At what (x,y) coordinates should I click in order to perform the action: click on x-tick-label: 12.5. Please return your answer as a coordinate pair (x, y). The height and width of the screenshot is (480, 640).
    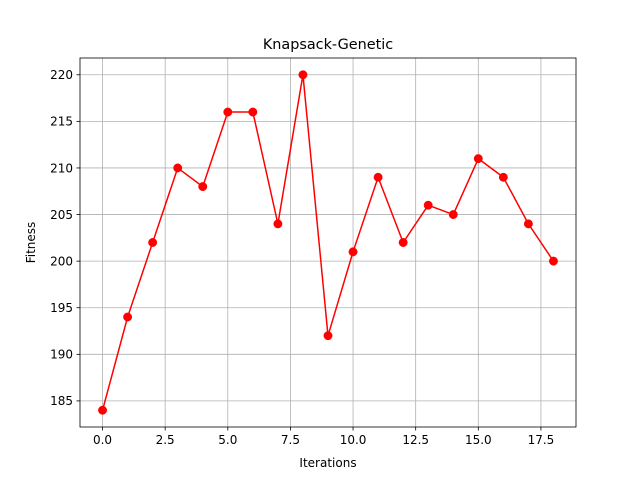
    Looking at the image, I should click on (415, 440).